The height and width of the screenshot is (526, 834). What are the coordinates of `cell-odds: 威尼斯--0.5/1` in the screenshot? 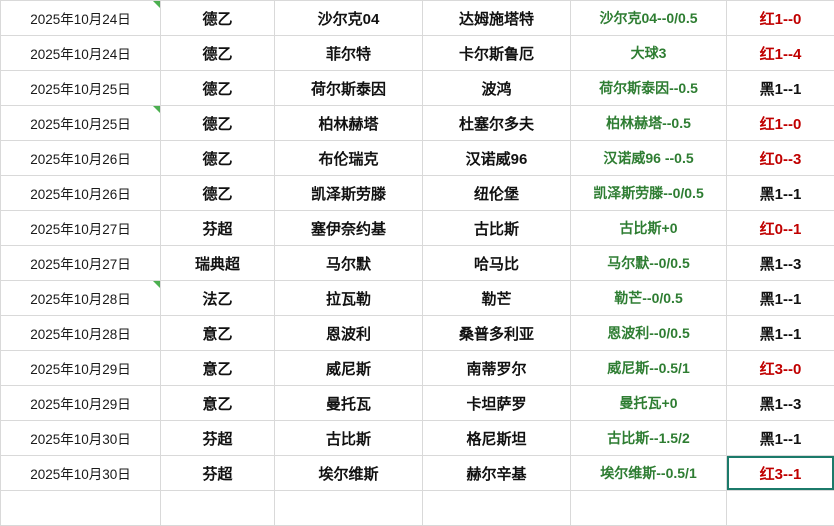 It's located at (649, 368).